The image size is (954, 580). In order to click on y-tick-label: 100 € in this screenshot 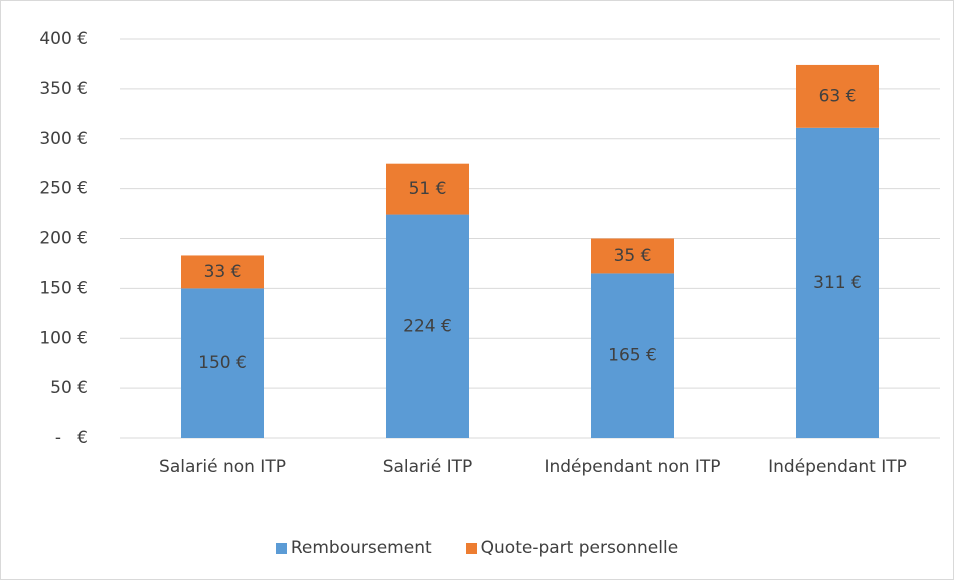, I will do `click(63, 338)`.